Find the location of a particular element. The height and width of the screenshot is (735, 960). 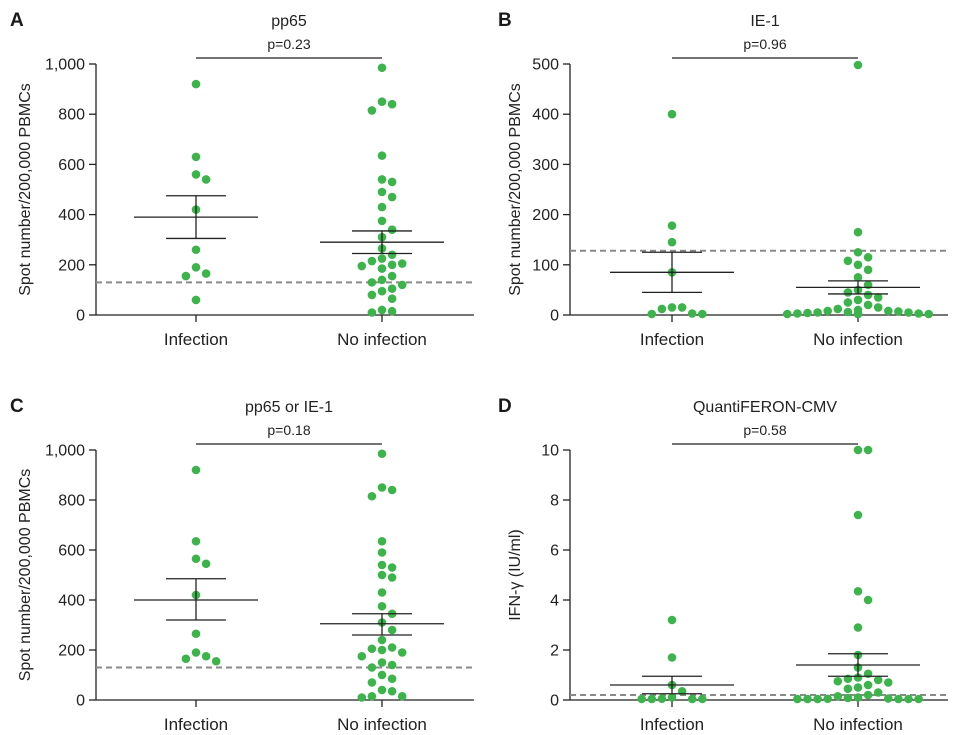

y-axis-label: IFN-γ (IU/ml) is located at coordinates (515, 575).